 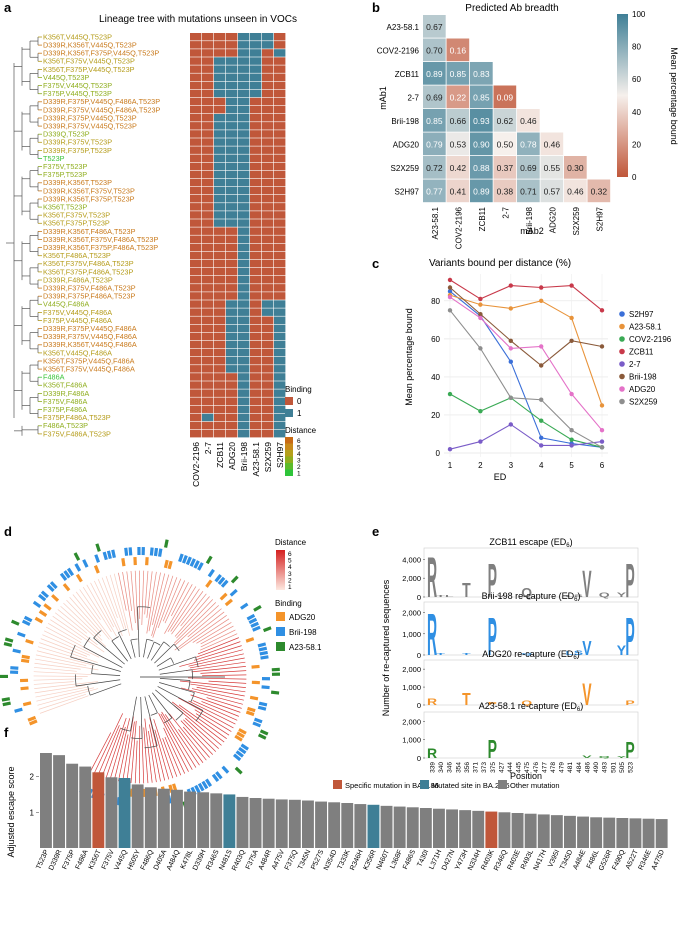 I want to click on c-ytick-label: 40, so click(x=435, y=377).